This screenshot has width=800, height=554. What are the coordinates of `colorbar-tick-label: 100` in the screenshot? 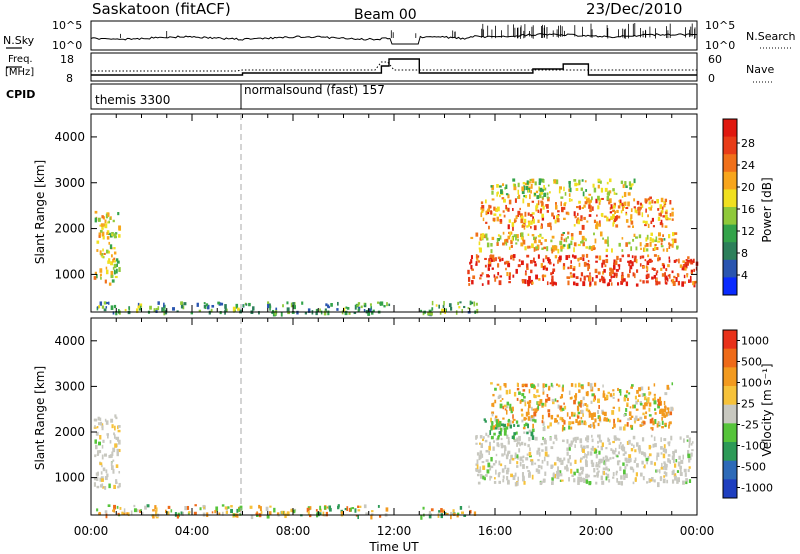 It's located at (751, 383).